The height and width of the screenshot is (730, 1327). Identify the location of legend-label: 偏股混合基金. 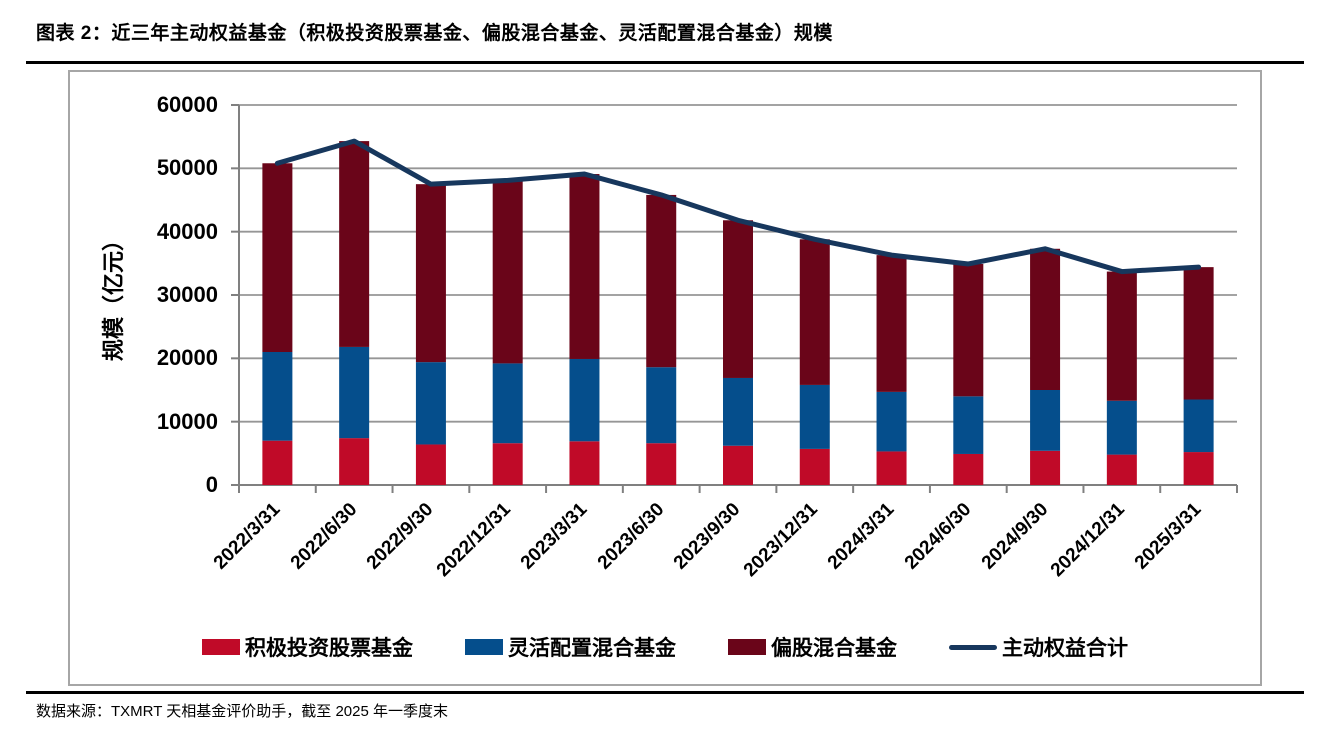
(834, 648).